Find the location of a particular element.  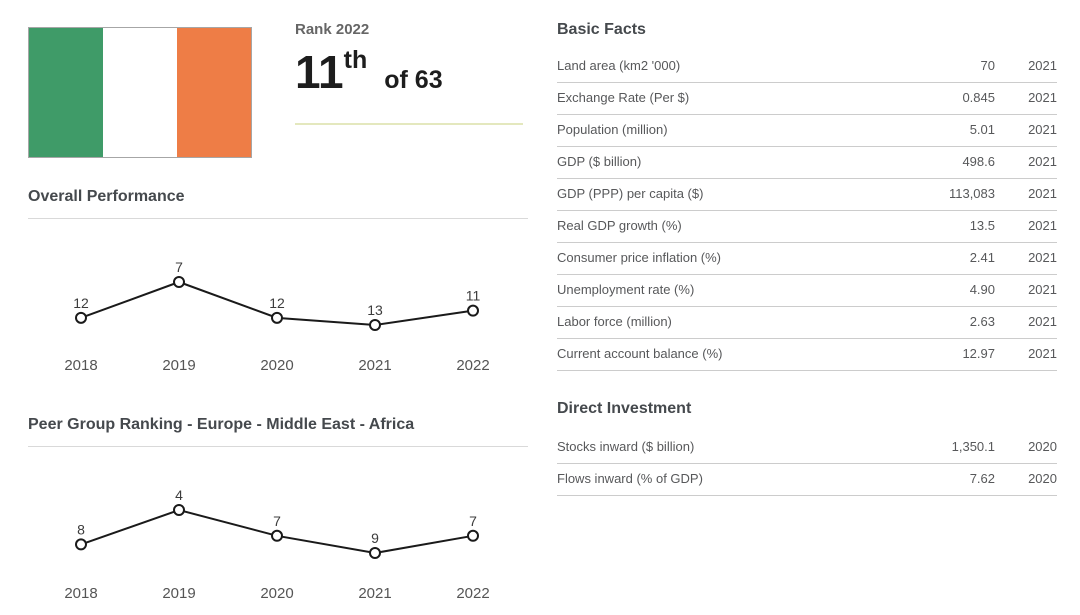

fact-value: 2.41 is located at coordinates (982, 257).